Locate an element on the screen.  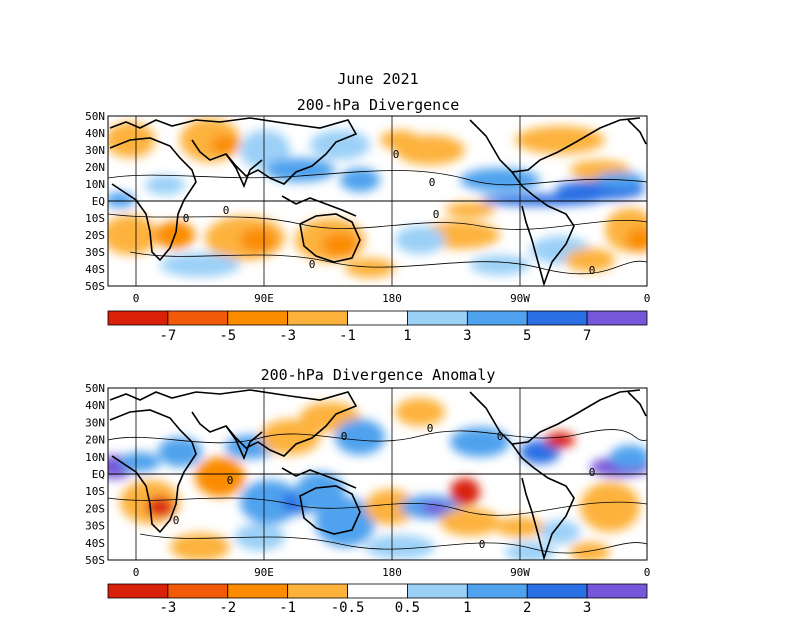
colorbar-label: 0.5 is located at coordinates (407, 608).